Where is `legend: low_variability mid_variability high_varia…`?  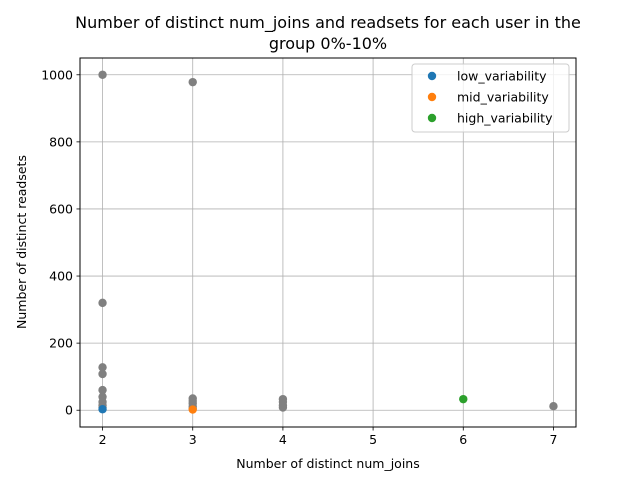 legend: low_variability mid_variability high_varia… is located at coordinates (490, 98).